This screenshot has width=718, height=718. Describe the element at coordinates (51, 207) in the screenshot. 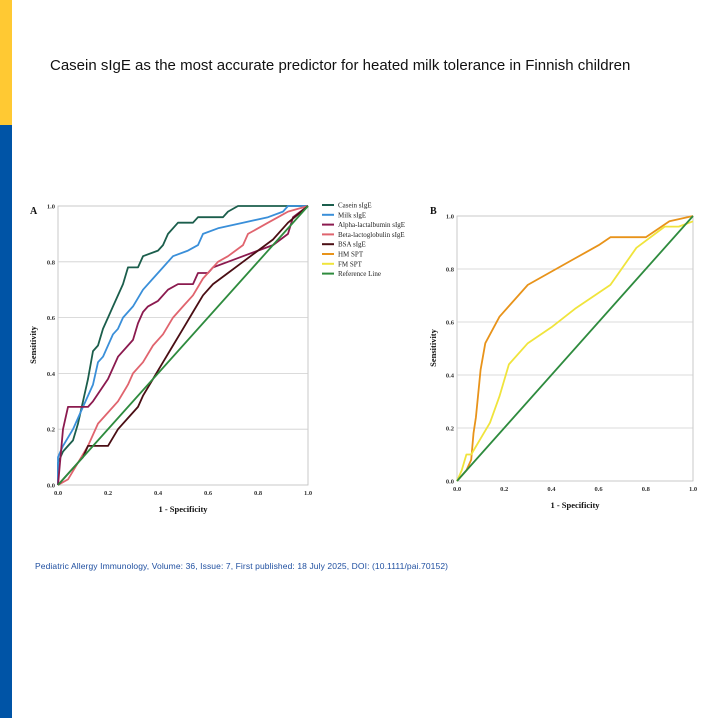

I see `panel-a-y-tick-label: 1.0` at that location.